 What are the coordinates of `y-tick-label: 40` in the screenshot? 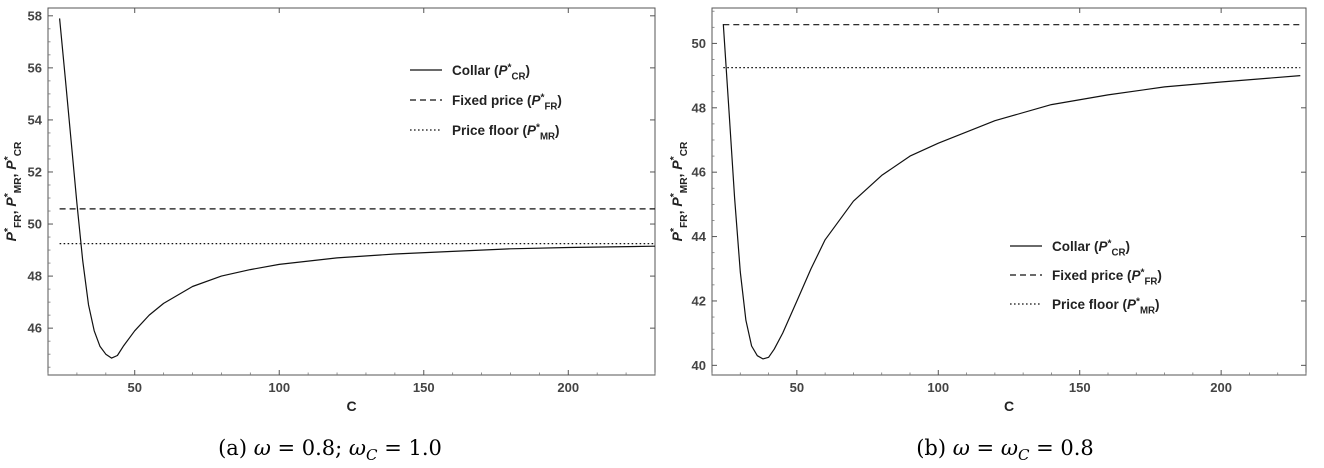 It's located at (699, 365).